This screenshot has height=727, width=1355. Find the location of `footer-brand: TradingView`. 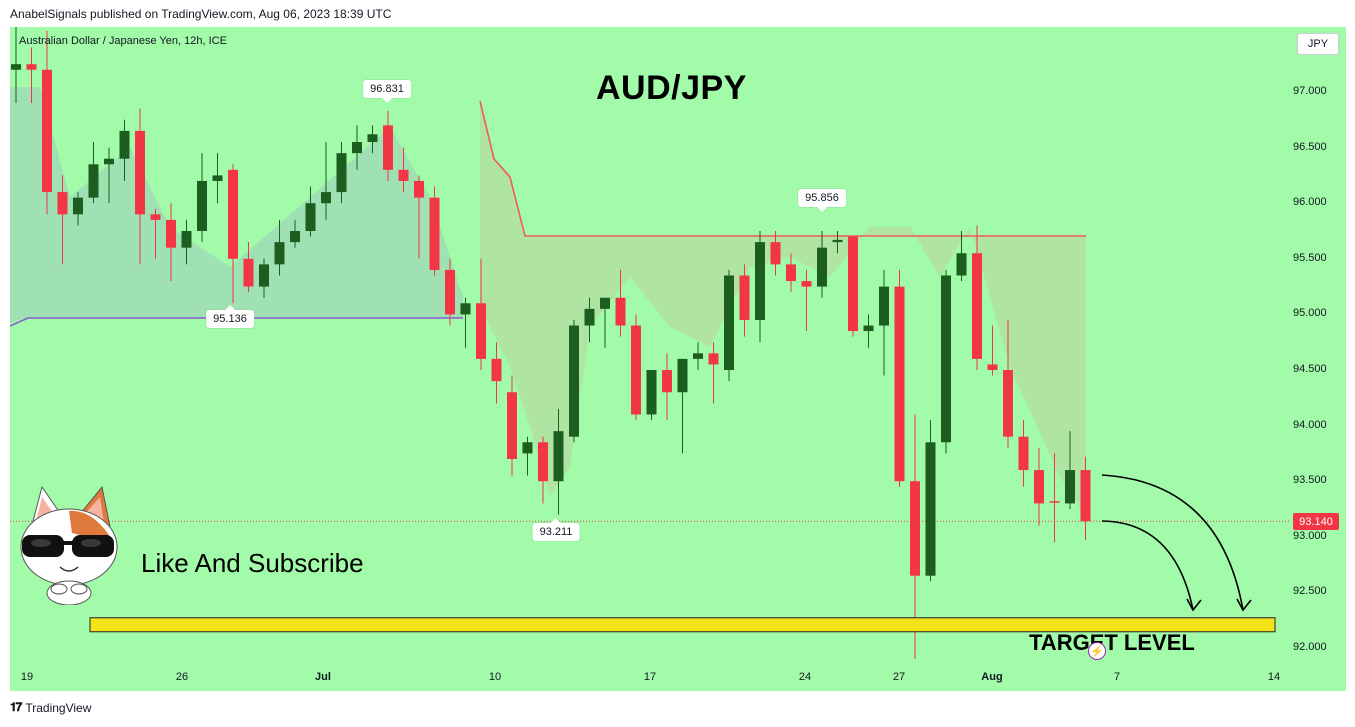

footer-brand: TradingView is located at coordinates (58, 707).